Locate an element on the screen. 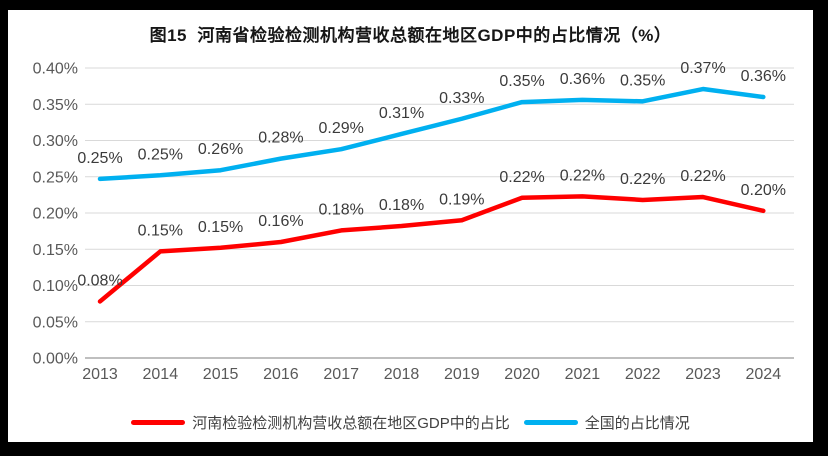 This screenshot has width=828, height=456. chart-title: 图15 河南省检验检测机构营收总额在地区GDP中的占比情况（%） is located at coordinates (410, 35).